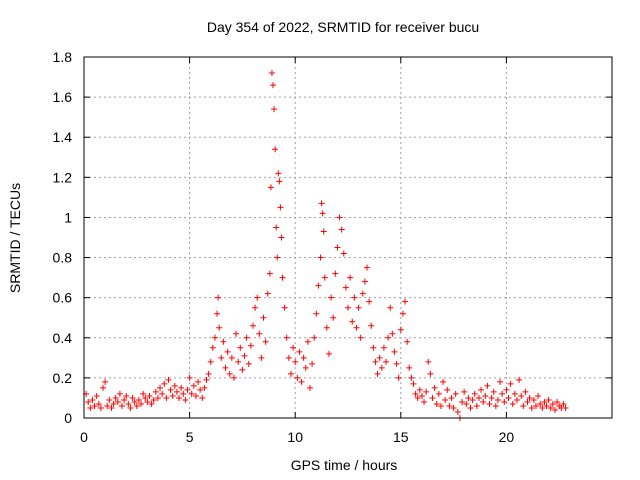 This screenshot has width=640, height=480. Describe the element at coordinates (63, 177) in the screenshot. I see `y-tick-label: 1.2` at that location.